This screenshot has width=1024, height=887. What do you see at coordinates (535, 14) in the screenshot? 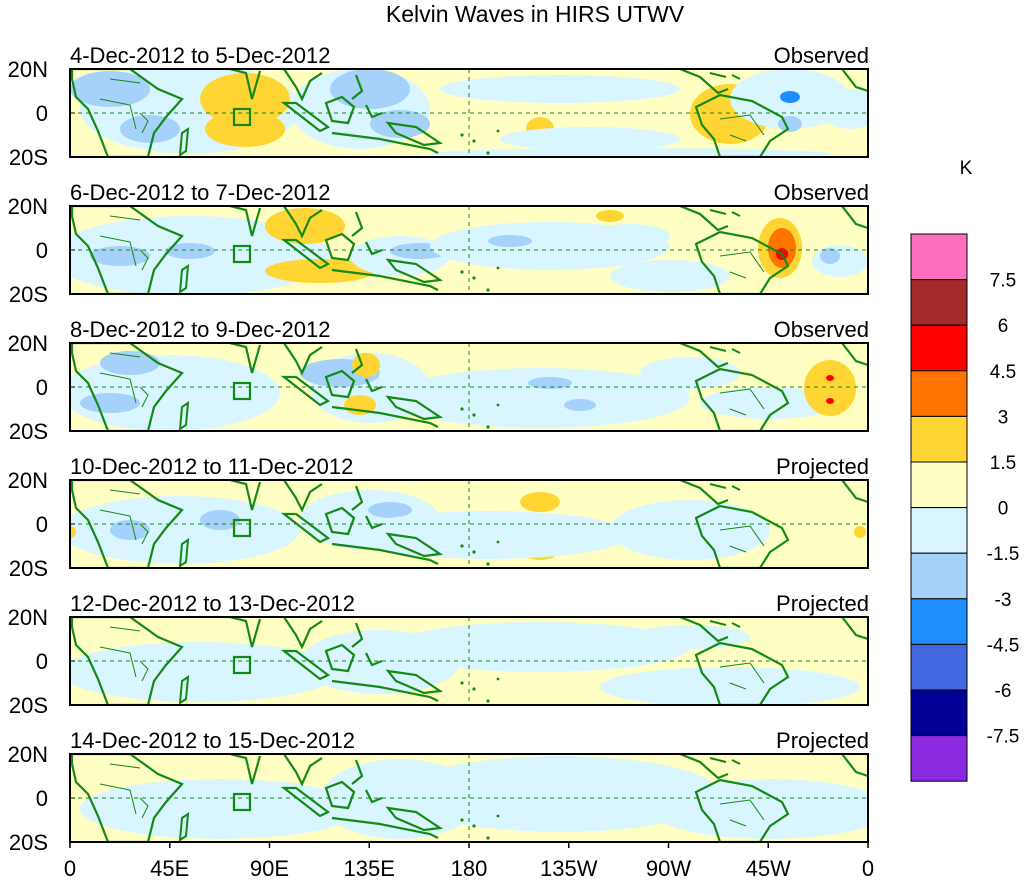
I see `figure-title: Kelvin Waves in HIRS UTWV` at bounding box center [535, 14].